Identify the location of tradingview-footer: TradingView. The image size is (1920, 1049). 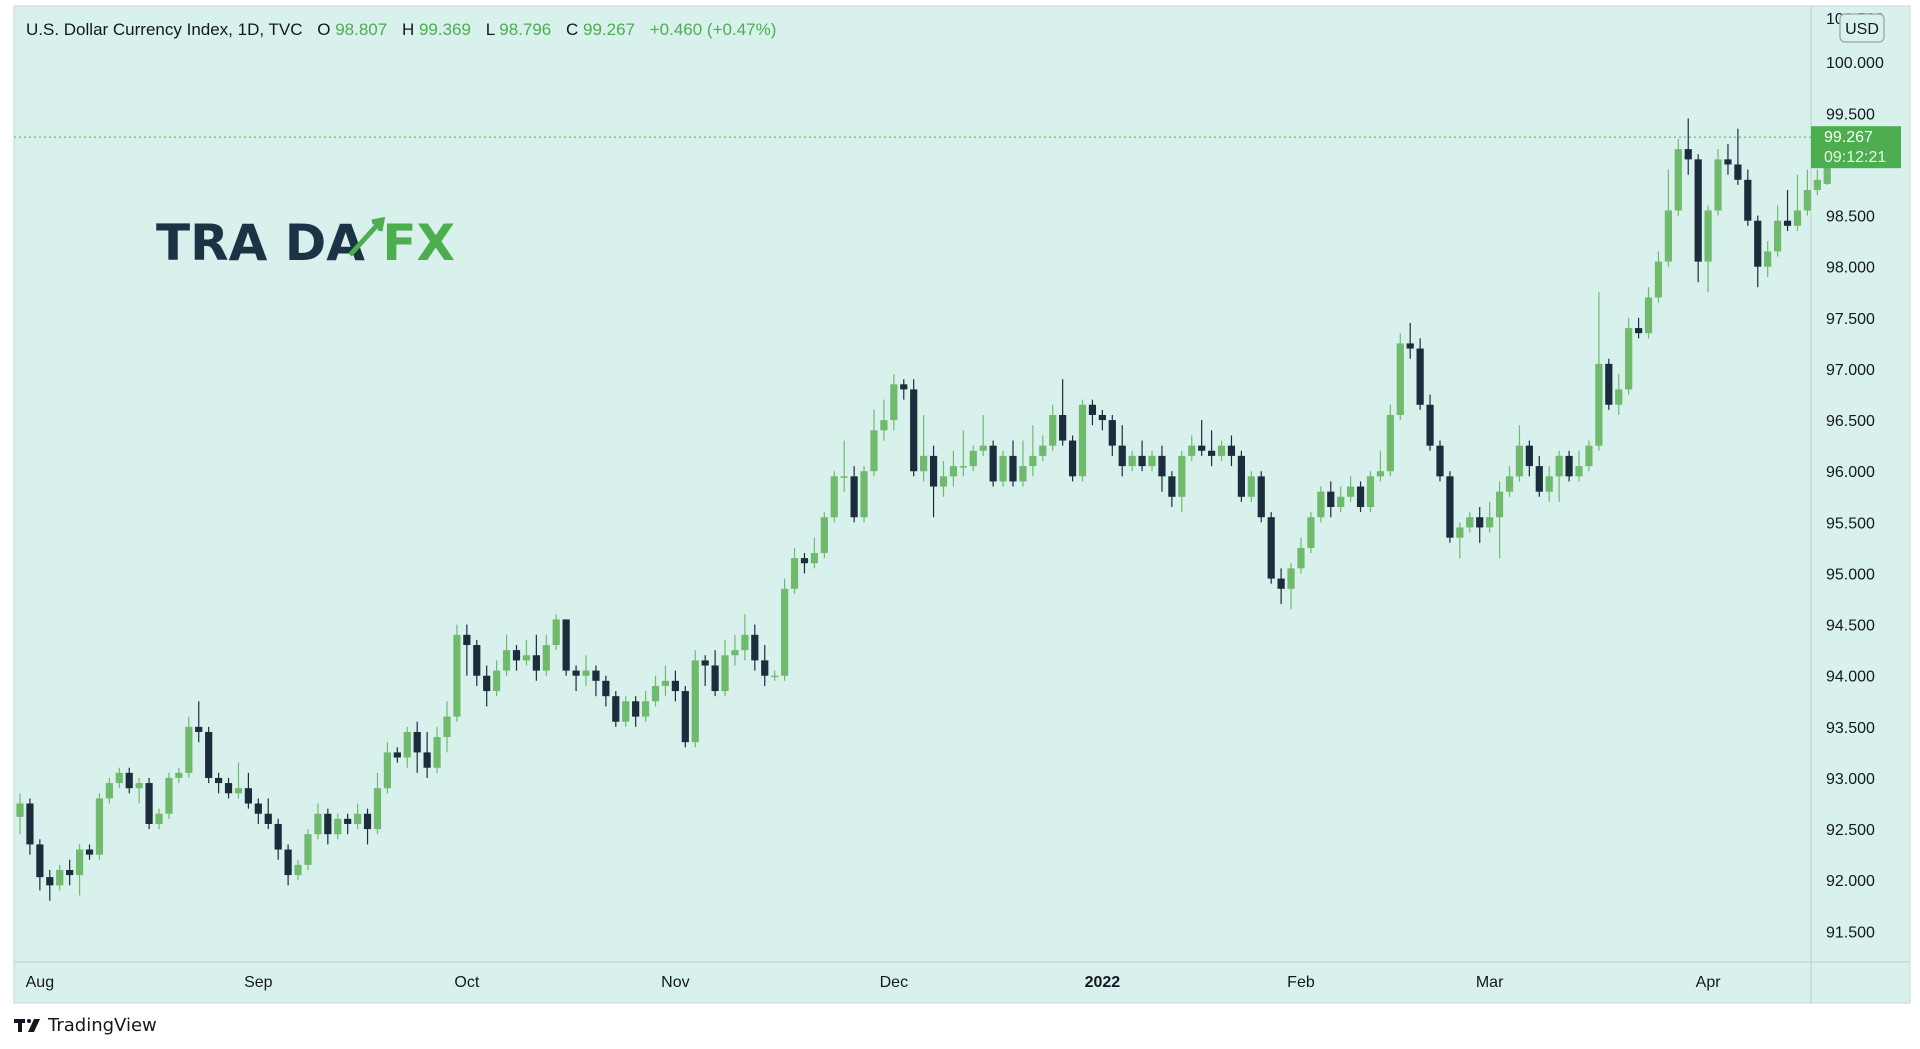
(85, 1025).